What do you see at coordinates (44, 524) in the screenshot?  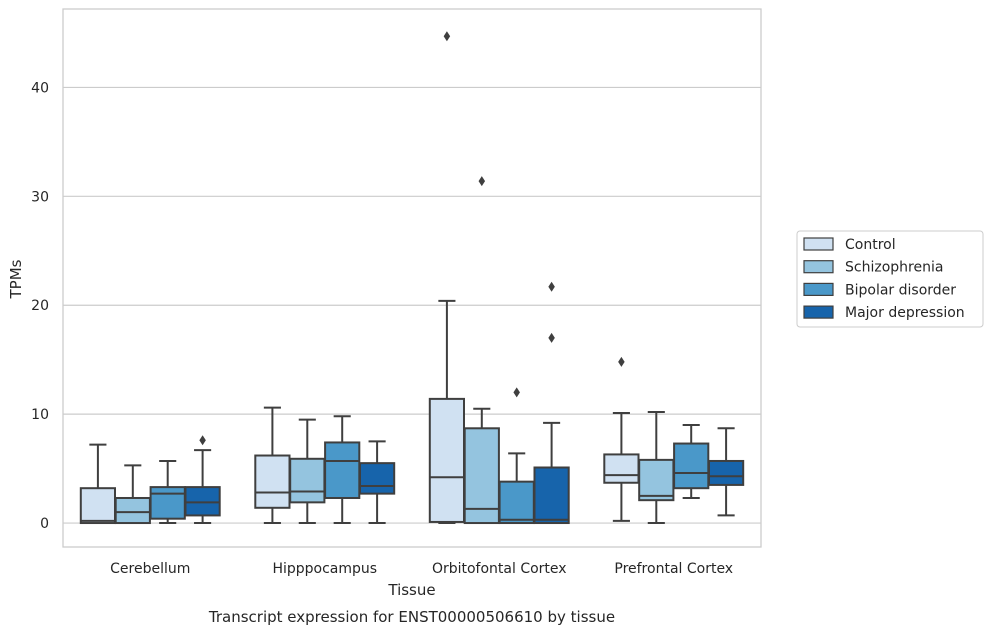 I see `y-tick-label: 0` at bounding box center [44, 524].